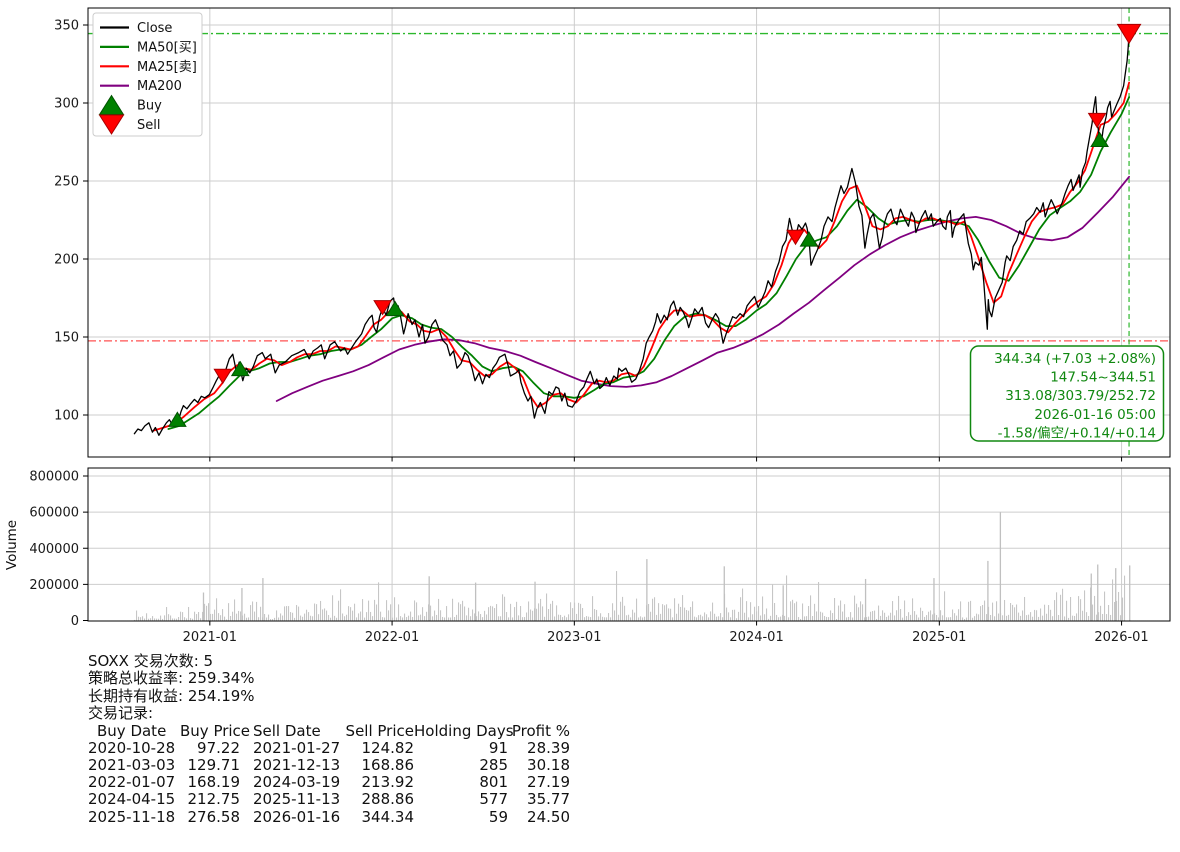 Image resolution: width=1180 pixels, height=852 pixels. I want to click on trade-table-cell: 35.77, so click(548, 799).